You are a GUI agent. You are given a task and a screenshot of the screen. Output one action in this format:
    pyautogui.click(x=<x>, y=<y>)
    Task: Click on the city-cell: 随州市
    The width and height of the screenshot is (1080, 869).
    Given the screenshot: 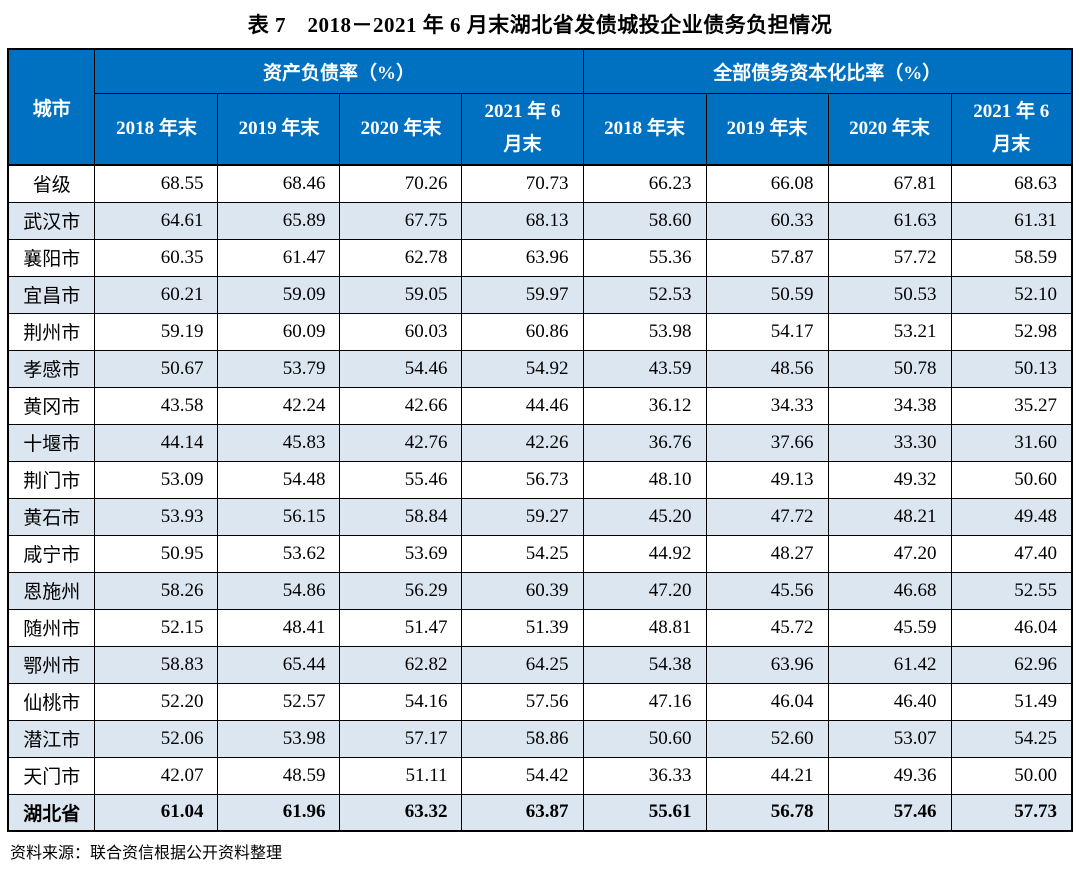 What is the action you would take?
    pyautogui.click(x=51, y=627)
    